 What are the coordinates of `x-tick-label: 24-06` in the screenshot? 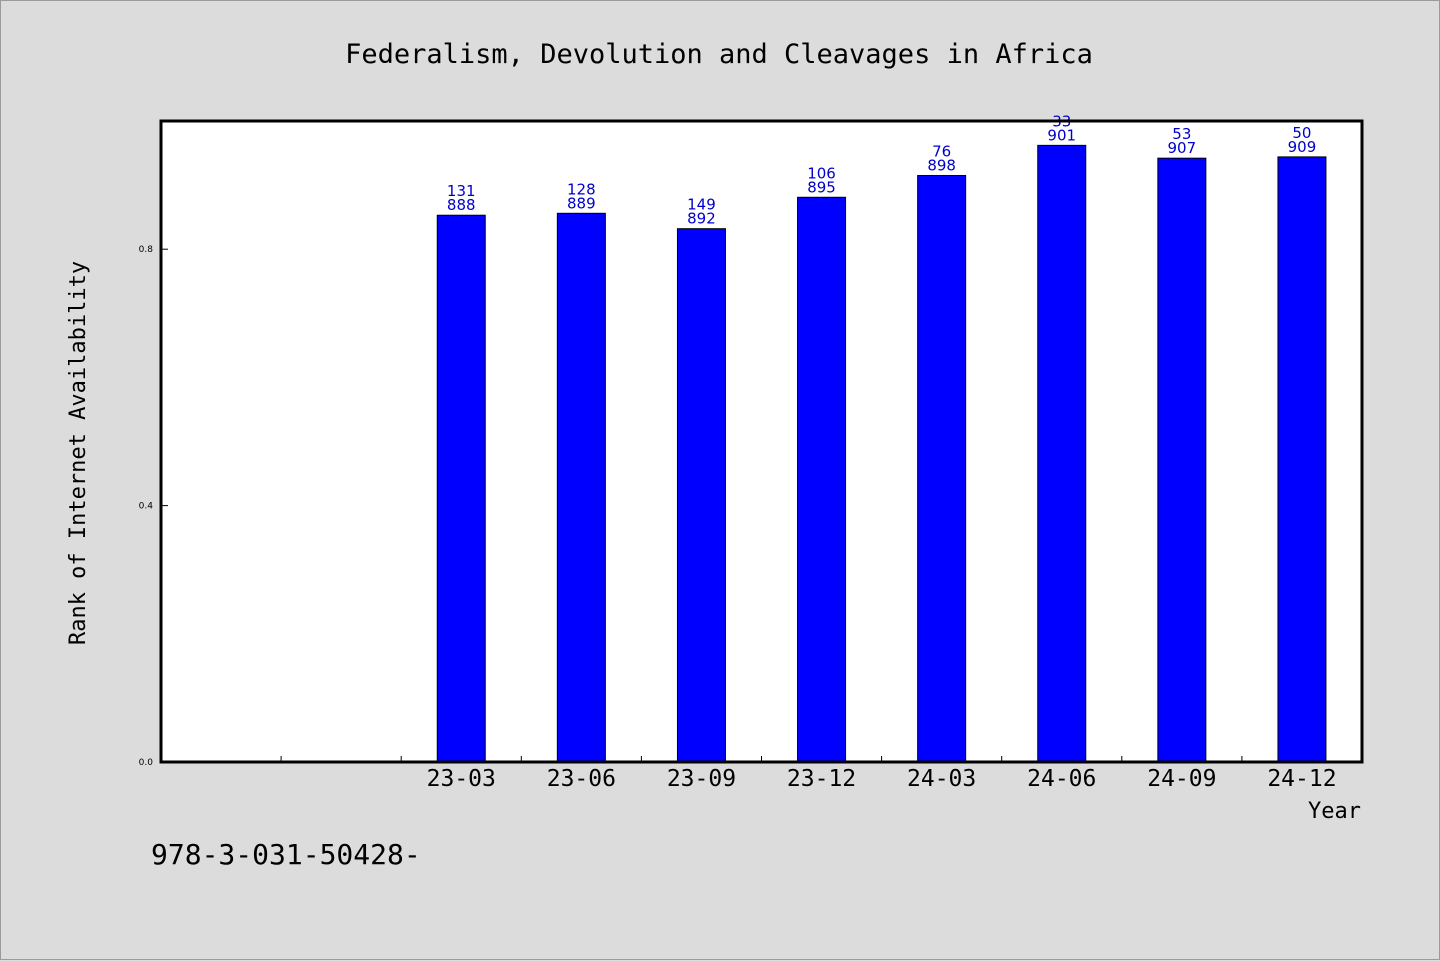 It's located at (1061, 779).